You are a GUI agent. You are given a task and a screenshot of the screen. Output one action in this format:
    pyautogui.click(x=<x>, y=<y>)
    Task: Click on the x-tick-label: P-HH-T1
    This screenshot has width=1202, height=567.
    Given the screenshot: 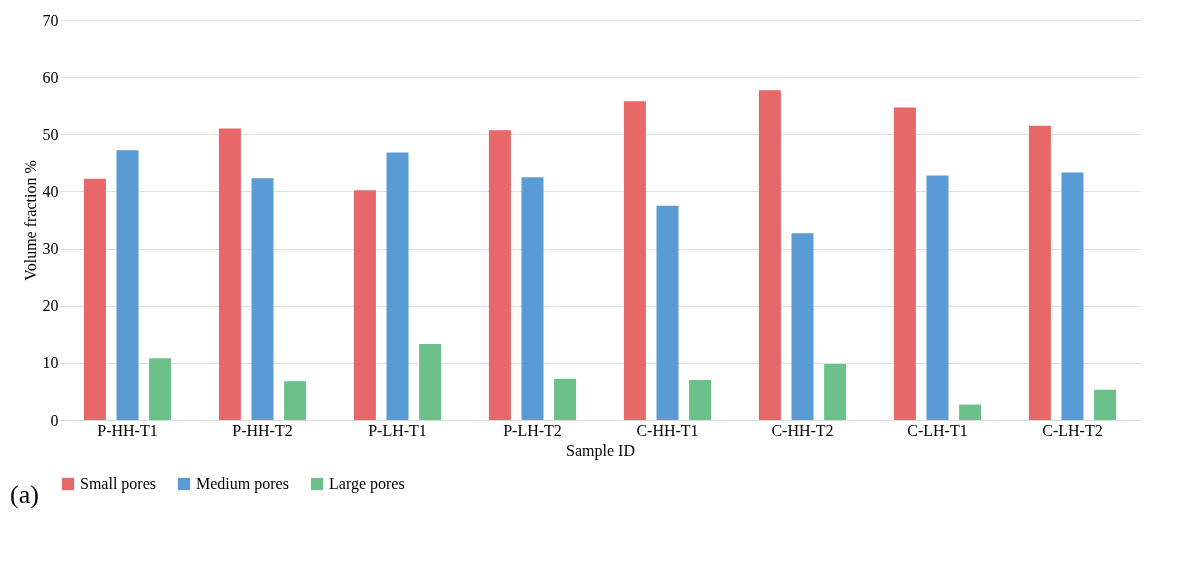 What is the action you would take?
    pyautogui.click(x=127, y=430)
    